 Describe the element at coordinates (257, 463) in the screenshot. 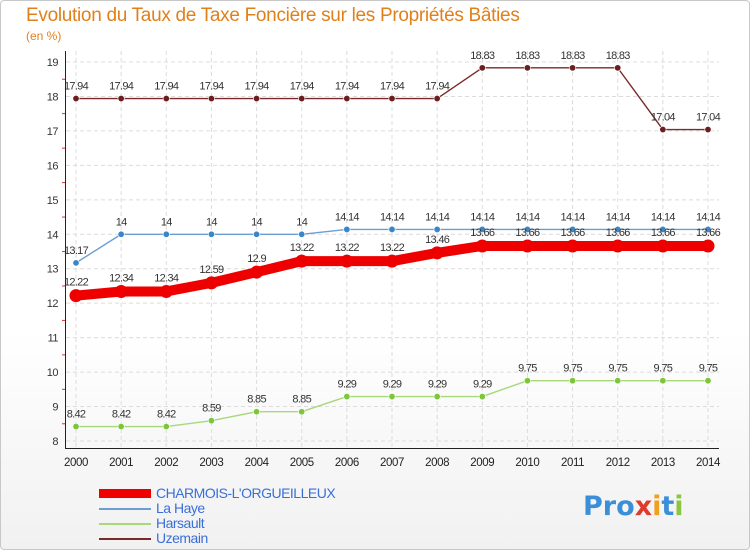

I see `x-tick-label: 2004` at that location.